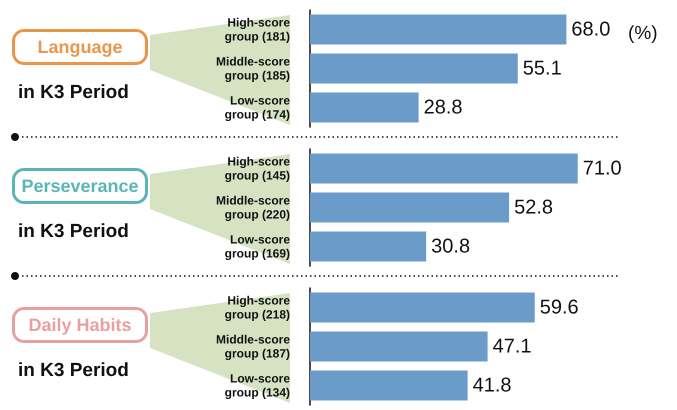 This screenshot has height=410, width=677. Describe the element at coordinates (257, 246) in the screenshot. I see `y-tick-label: Low-score group (169)` at that location.